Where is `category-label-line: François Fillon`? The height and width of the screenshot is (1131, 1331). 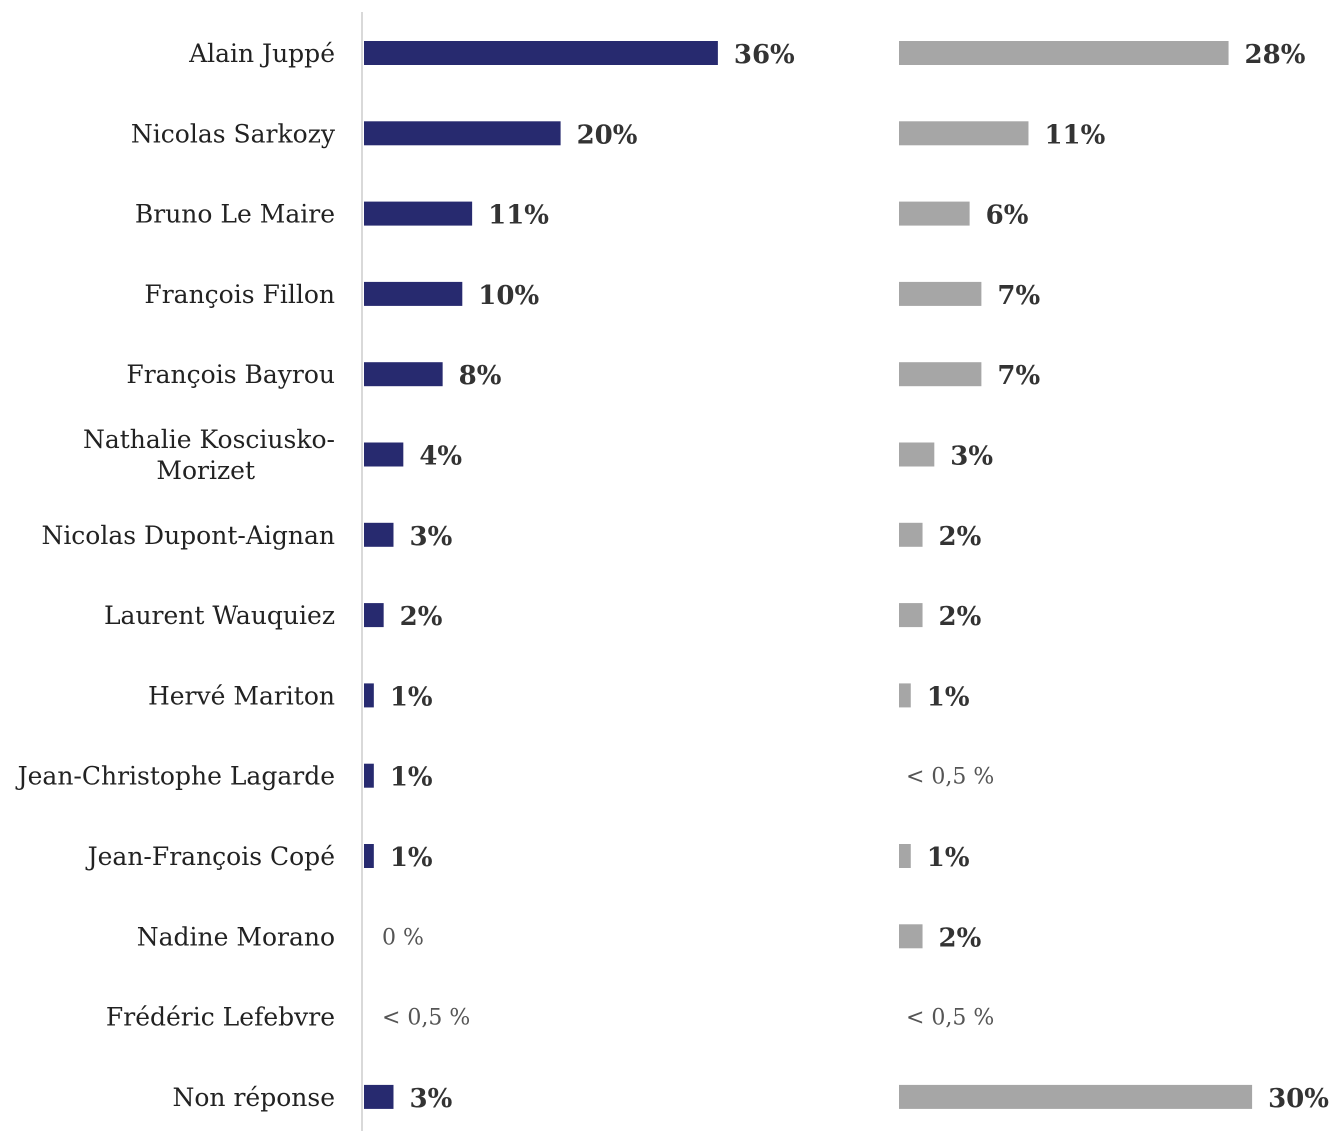 category-label-line: François Fillon is located at coordinates (239, 294).